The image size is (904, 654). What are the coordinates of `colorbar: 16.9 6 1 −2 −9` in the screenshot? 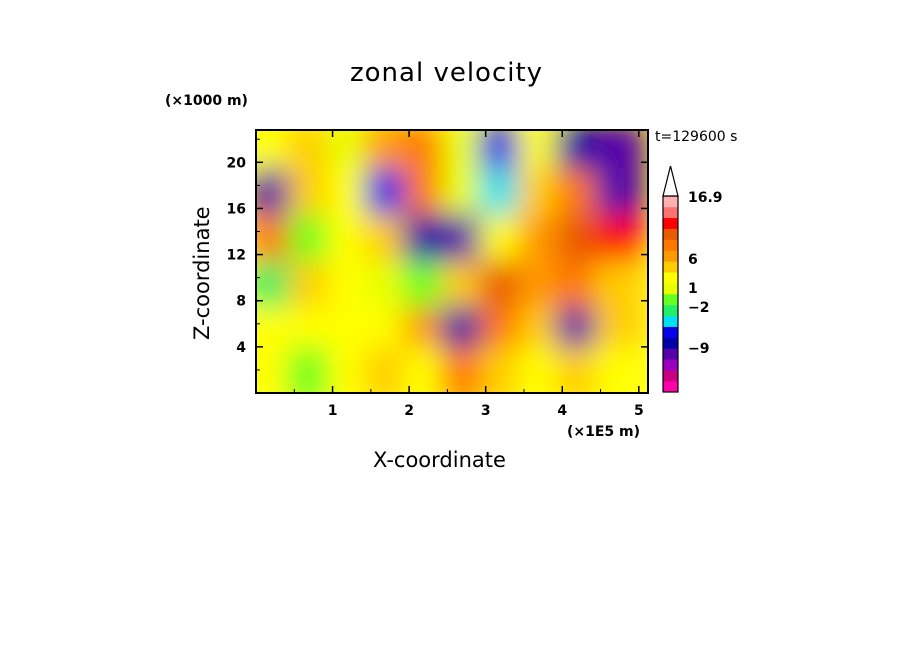 It's located at (692, 279).